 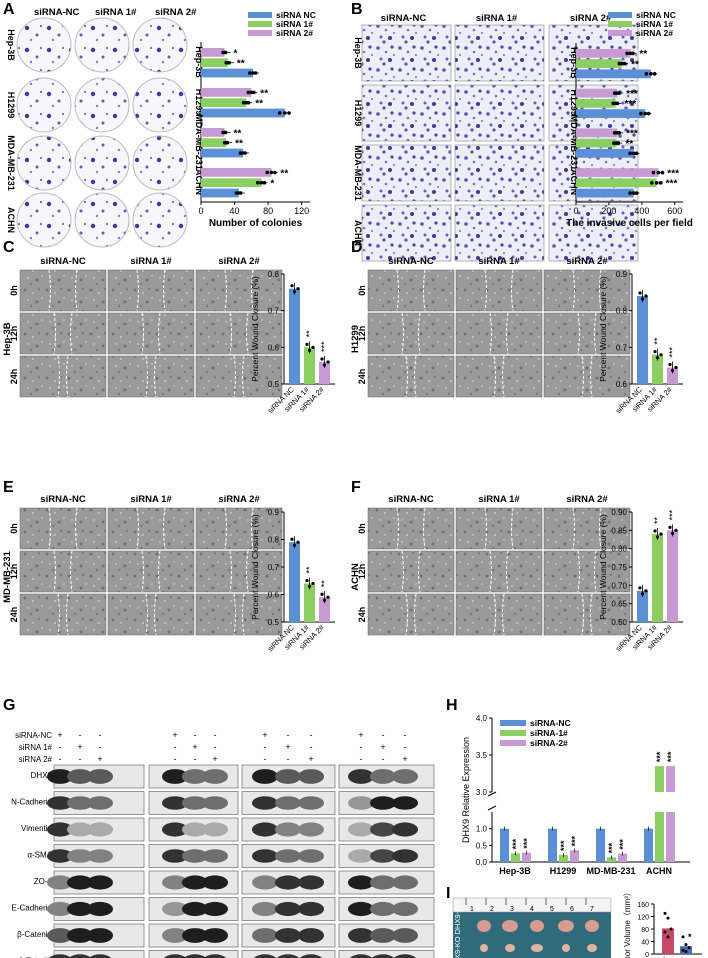 What do you see at coordinates (532, 909) in the screenshot?
I see `panel-i-ruler-number: 4` at bounding box center [532, 909].